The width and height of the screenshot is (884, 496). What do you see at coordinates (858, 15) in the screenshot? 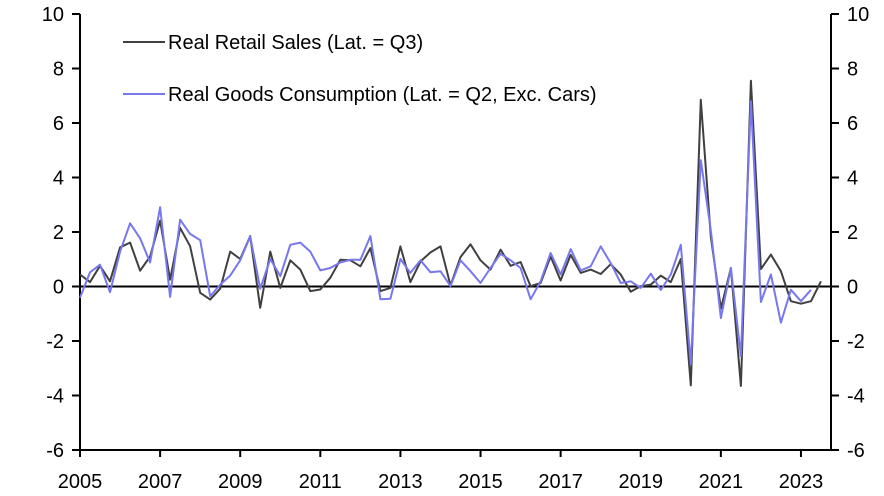
I see `y-tick-label-right: 10` at bounding box center [858, 15].